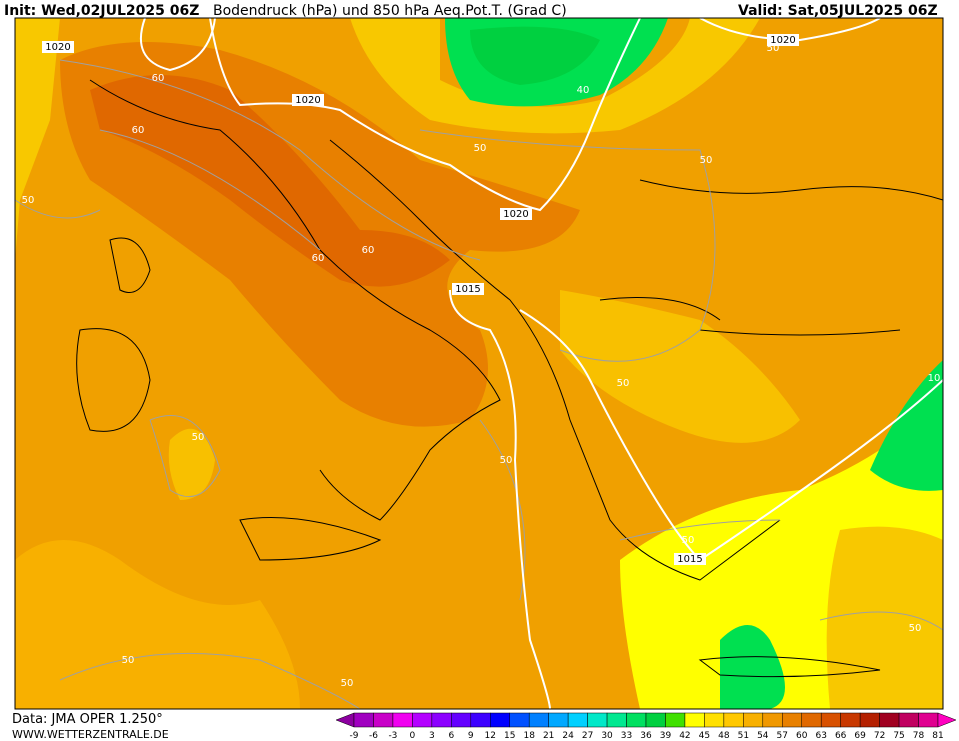 The image size is (959, 741). What do you see at coordinates (684, 736) in the screenshot?
I see `colorbar-label: 42` at bounding box center [684, 736].